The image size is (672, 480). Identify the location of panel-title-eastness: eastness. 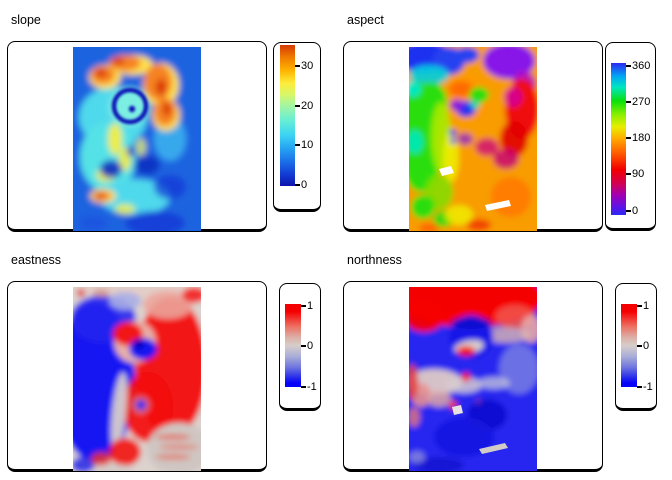
(36, 260).